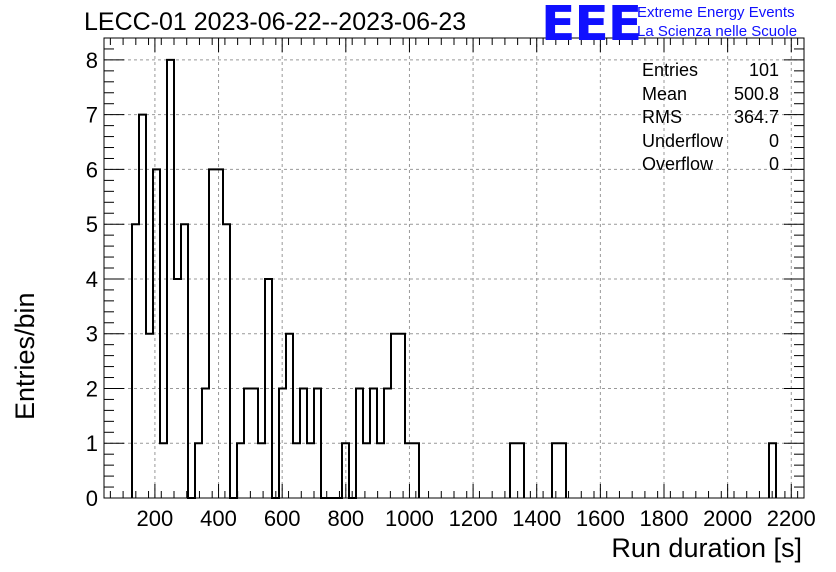 The height and width of the screenshot is (572, 836). Describe the element at coordinates (92, 279) in the screenshot. I see `y-tick-label: 4` at that location.